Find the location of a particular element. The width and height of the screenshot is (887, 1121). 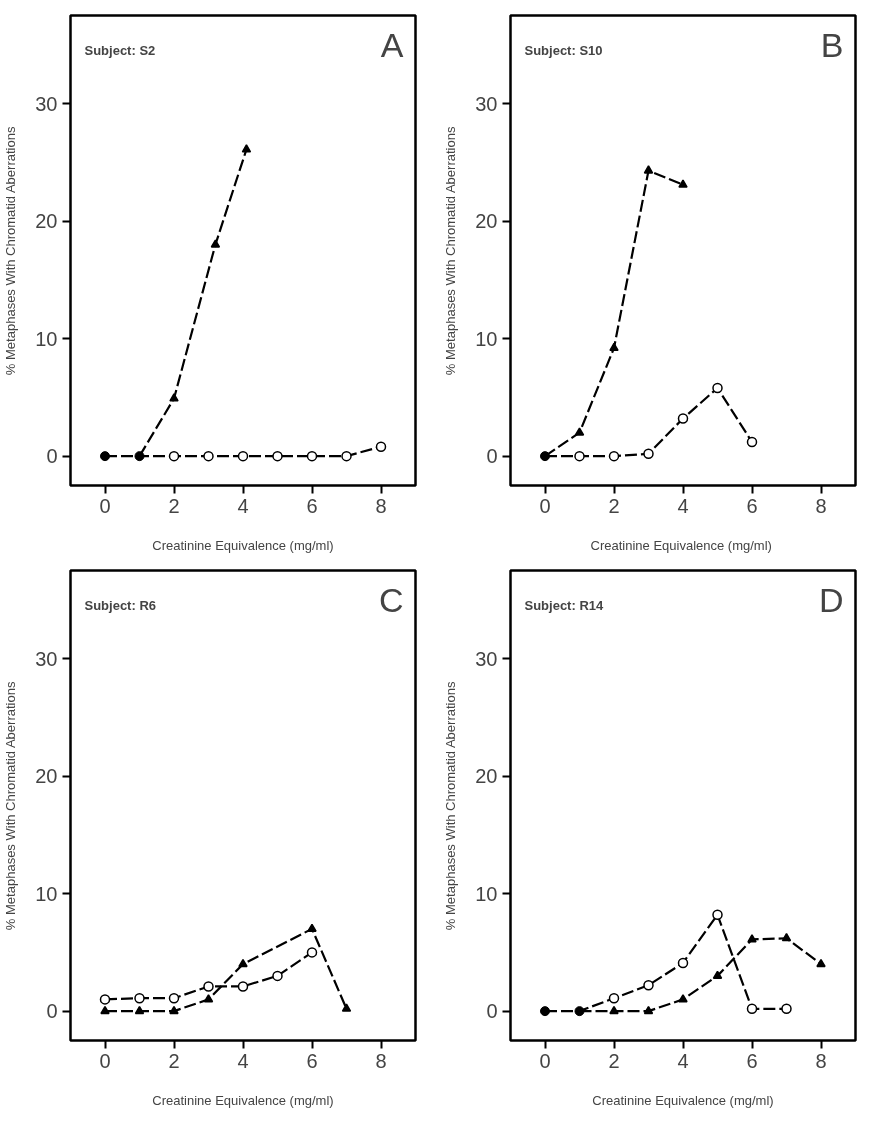

annotation: B is located at coordinates (832, 44).